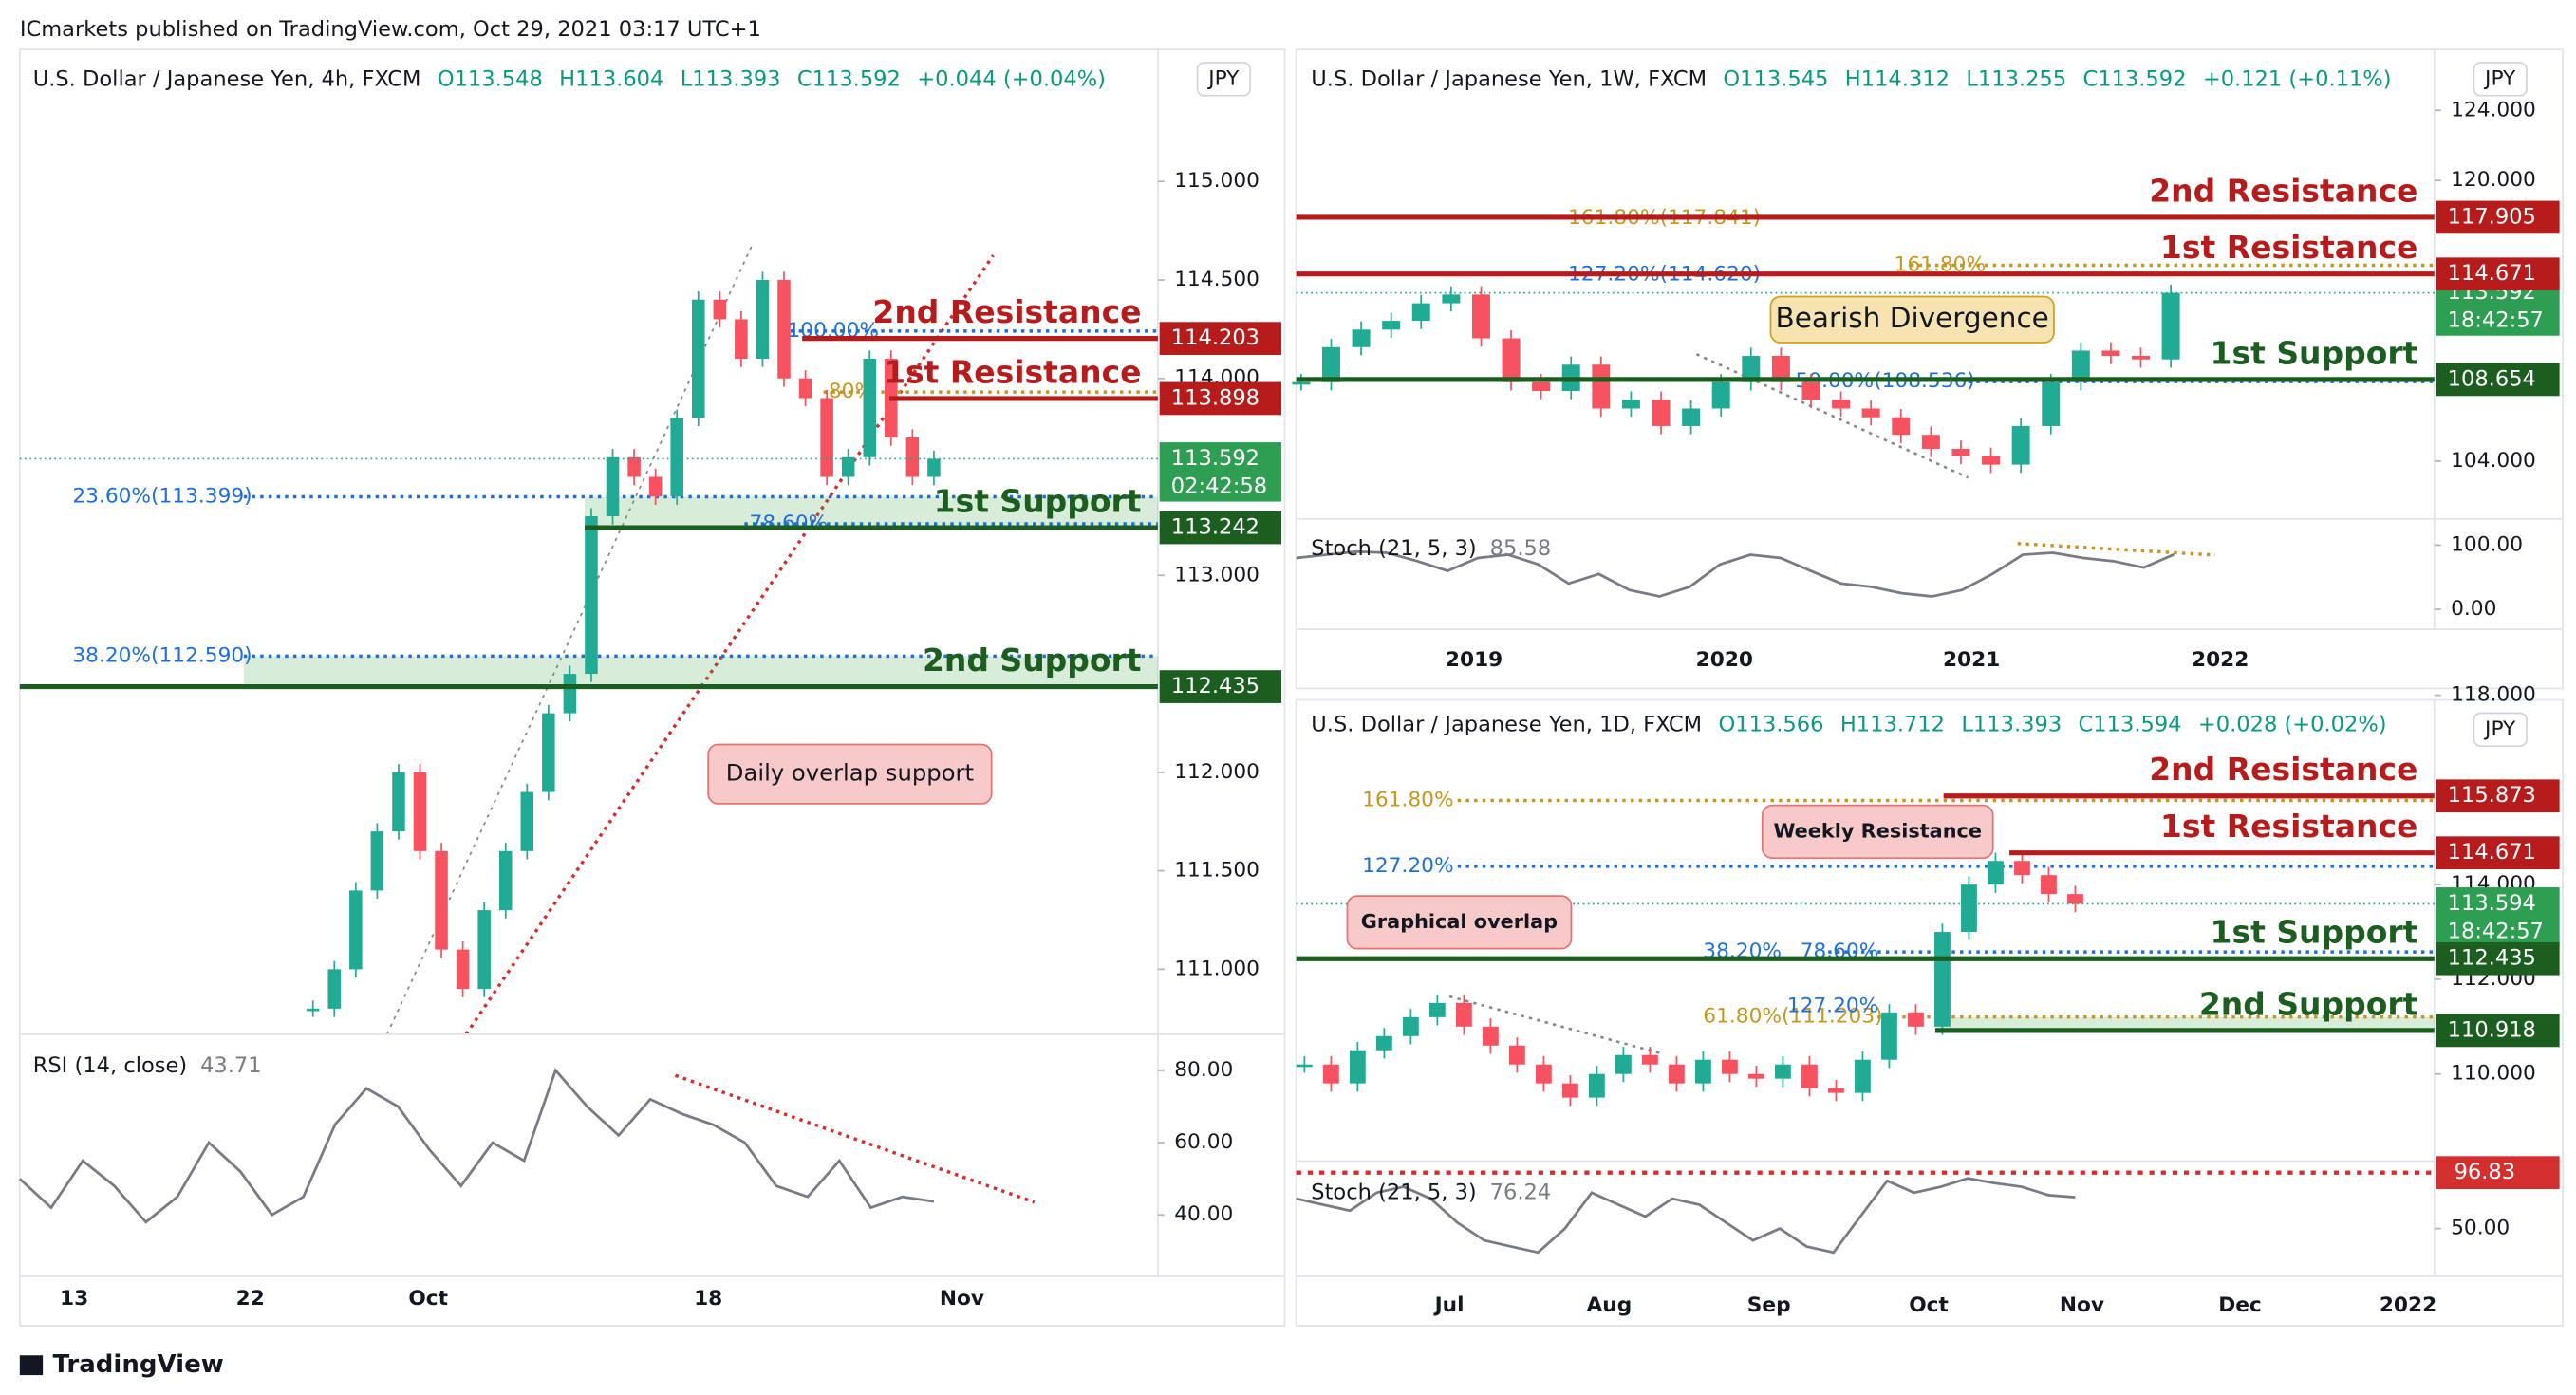 This screenshot has height=1395, width=2576. What do you see at coordinates (1217, 181) in the screenshot?
I see `price-tick-label: 115.000` at bounding box center [1217, 181].